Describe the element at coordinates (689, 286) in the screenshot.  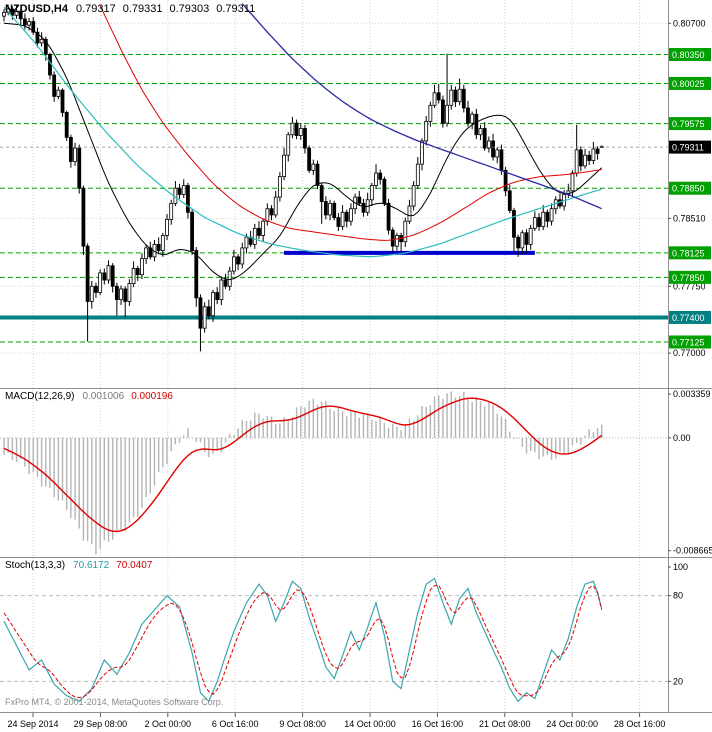
I see `svg-text: 0.77750` at that location.